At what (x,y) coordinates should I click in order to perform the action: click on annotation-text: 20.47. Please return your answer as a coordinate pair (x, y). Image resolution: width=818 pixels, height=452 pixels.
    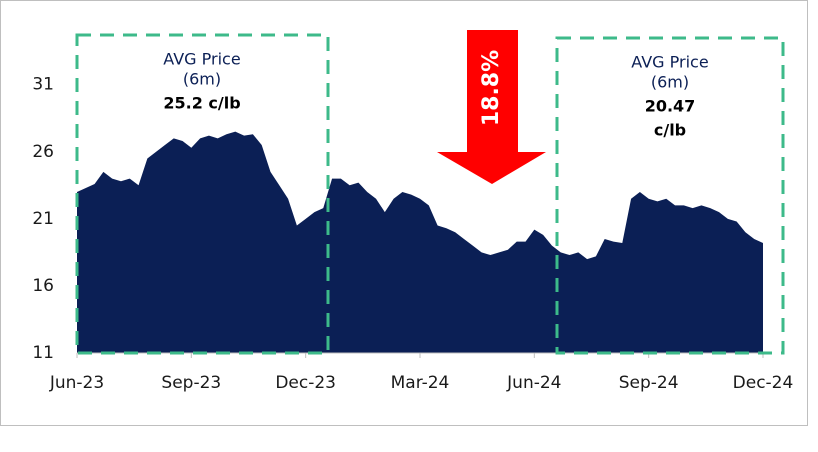
    Looking at the image, I should click on (670, 106).